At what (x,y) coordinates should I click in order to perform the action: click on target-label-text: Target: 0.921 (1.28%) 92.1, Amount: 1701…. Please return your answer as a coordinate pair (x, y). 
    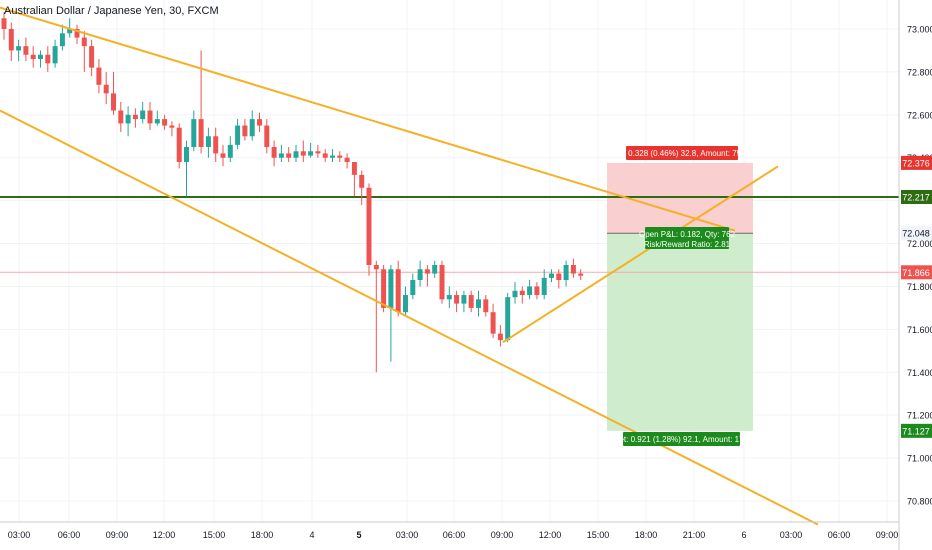
    Looking at the image, I should click on (682, 439).